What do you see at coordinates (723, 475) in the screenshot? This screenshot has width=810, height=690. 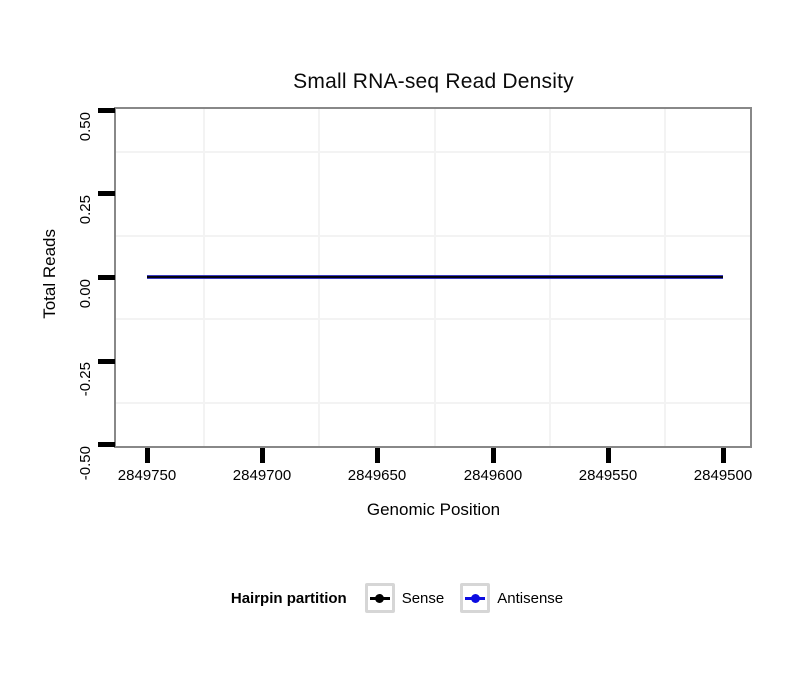 I see `x-tick-label: 2849500` at bounding box center [723, 475].